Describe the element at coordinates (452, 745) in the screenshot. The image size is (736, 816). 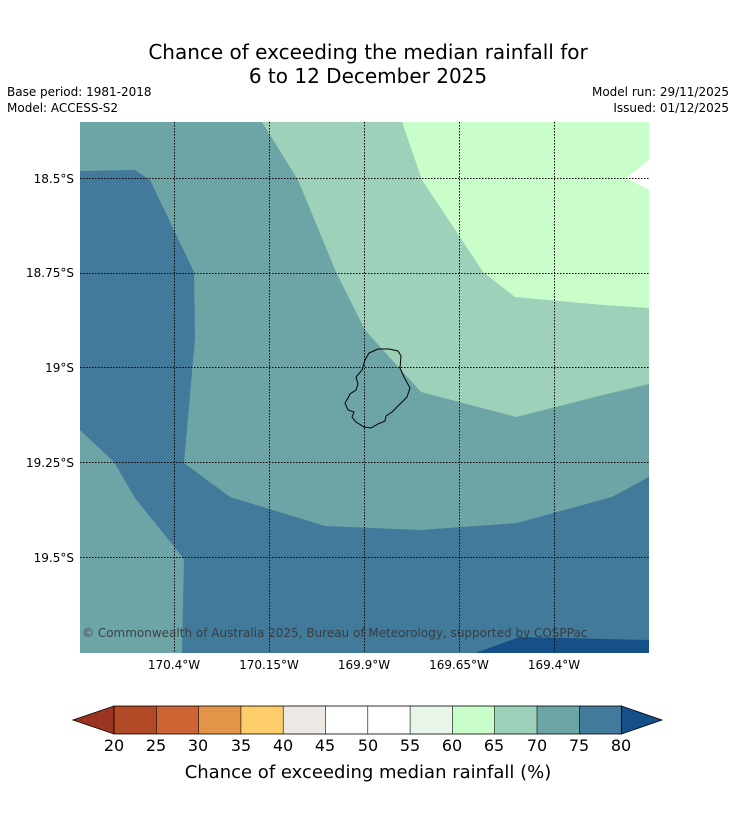
I see `colorbar-tick-60: 60` at that location.